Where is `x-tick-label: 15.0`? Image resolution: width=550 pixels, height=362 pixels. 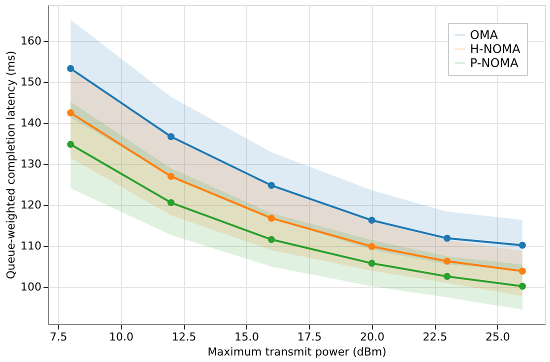
x-tick-label: 15.0 is located at coordinates (247, 337).